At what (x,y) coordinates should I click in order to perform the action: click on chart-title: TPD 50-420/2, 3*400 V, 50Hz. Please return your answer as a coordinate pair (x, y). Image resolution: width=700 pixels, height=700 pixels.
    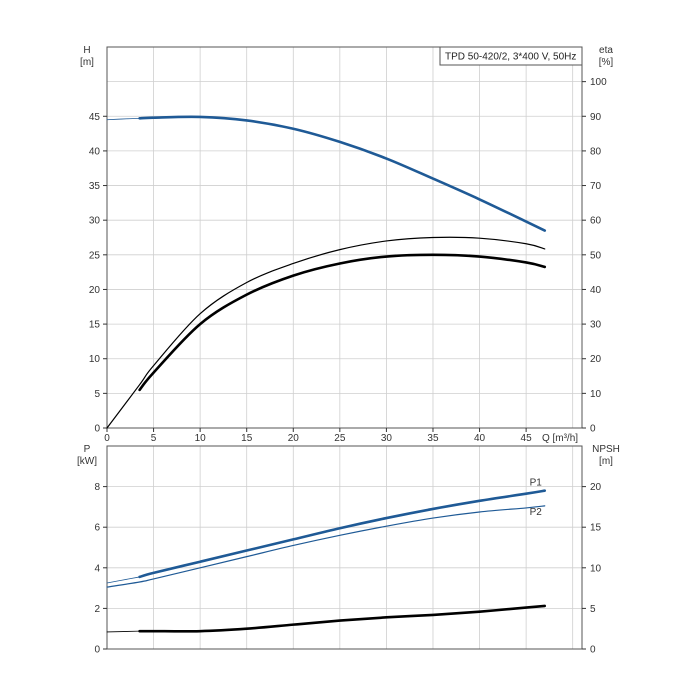
    Looking at the image, I should click on (510, 57).